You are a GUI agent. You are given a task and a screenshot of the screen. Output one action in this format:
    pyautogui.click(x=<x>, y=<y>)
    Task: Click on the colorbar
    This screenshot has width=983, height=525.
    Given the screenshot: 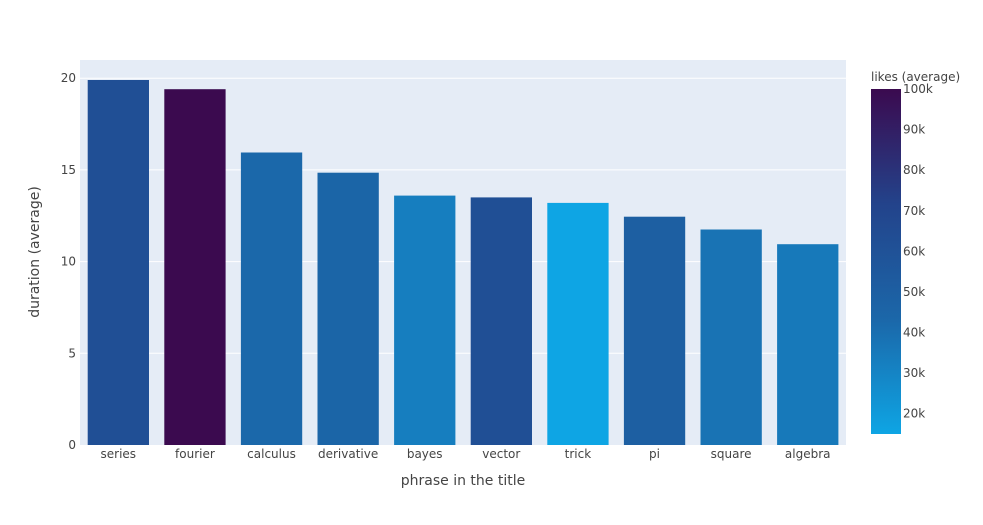 What is the action you would take?
    pyautogui.click(x=886, y=261)
    